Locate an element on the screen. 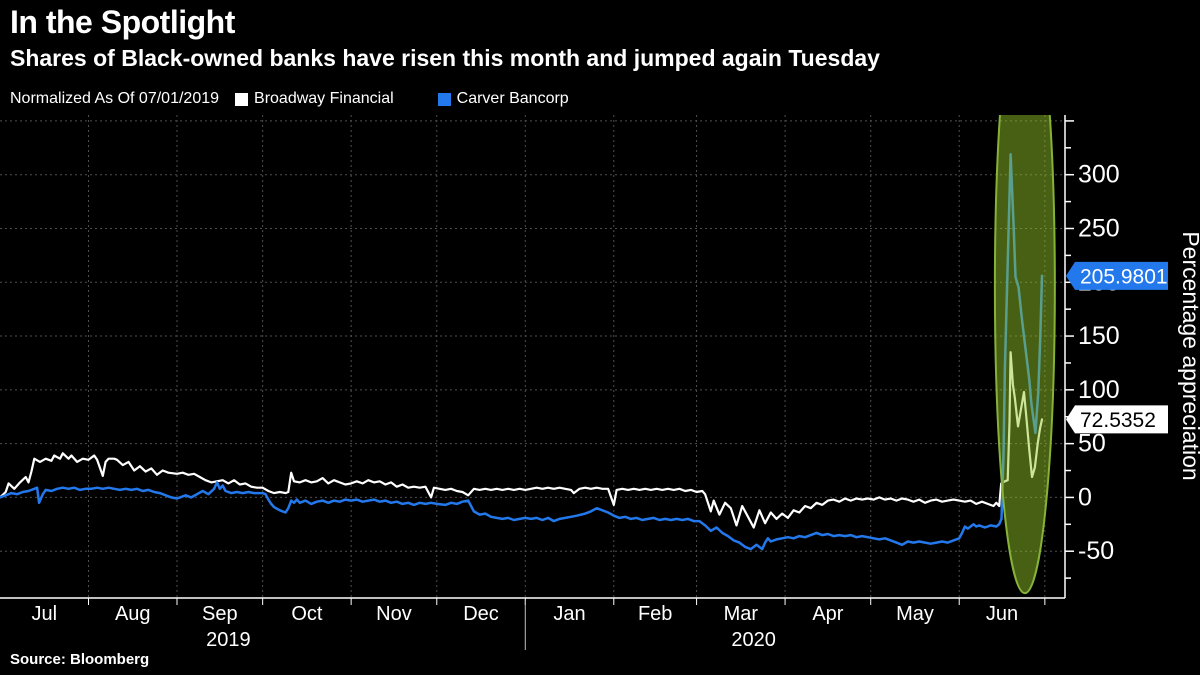  broadway-value-tag is located at coordinates (1117, 419).